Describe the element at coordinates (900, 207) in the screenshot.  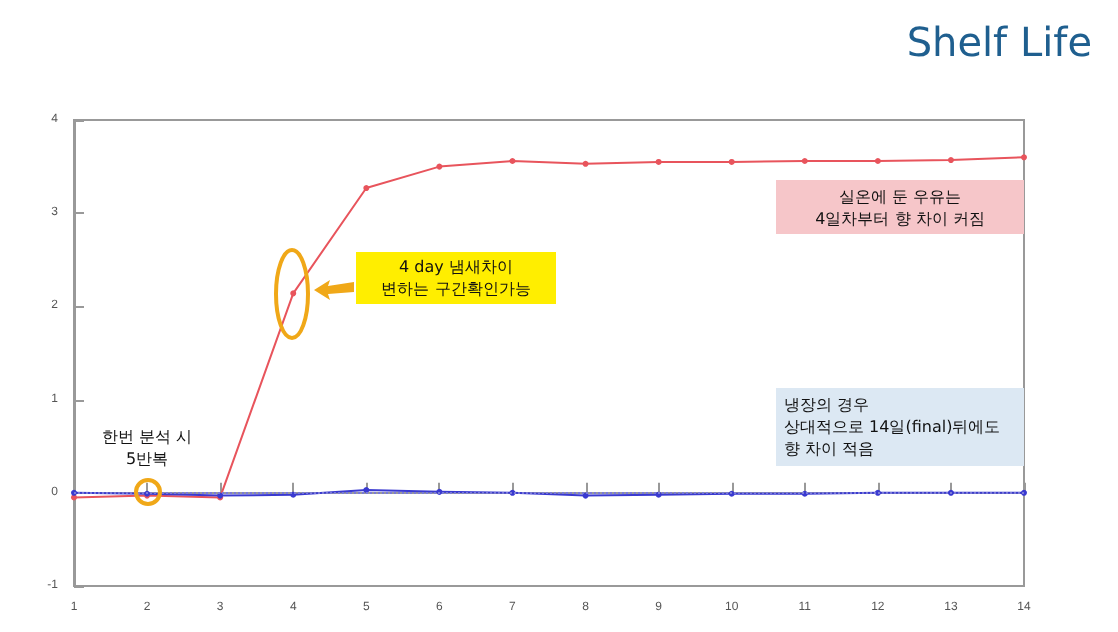
I see `note-box: 실온에 둔 우유는 4일차부터 향 차이 커짐` at that location.